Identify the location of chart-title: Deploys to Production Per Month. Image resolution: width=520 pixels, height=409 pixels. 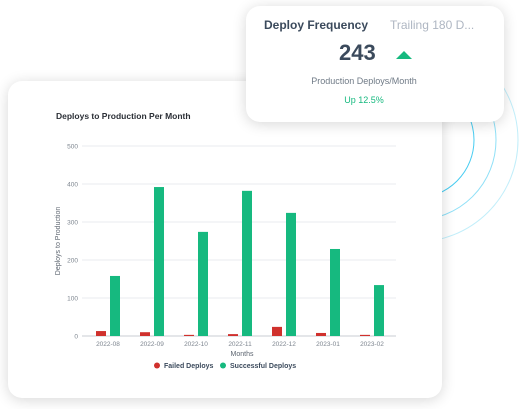
(123, 116).